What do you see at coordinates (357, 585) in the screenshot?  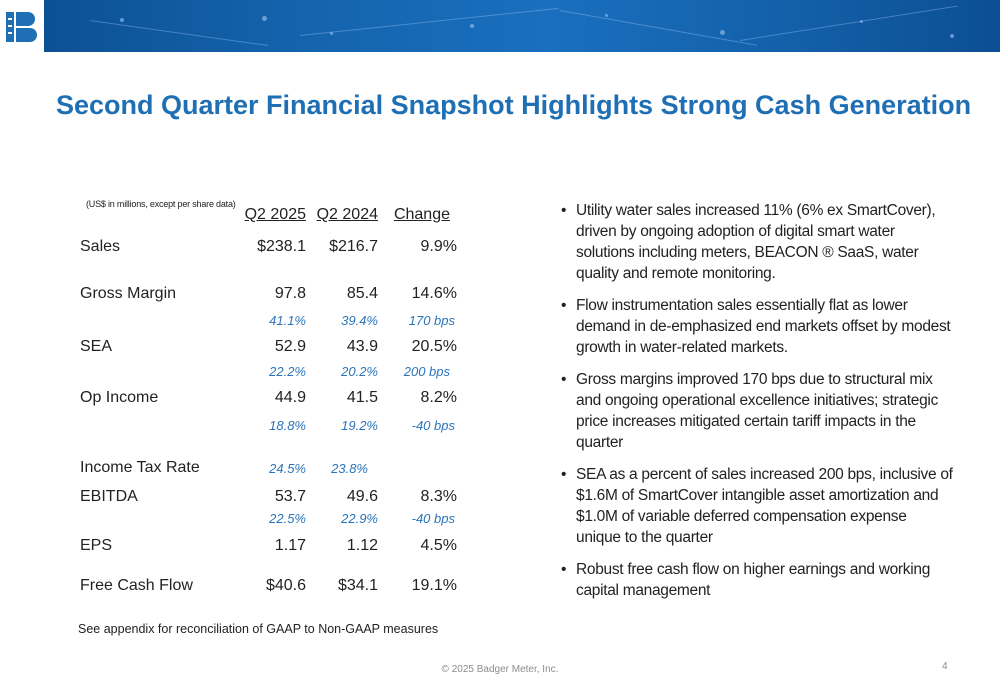 I see `table-cell: $34.1` at bounding box center [357, 585].